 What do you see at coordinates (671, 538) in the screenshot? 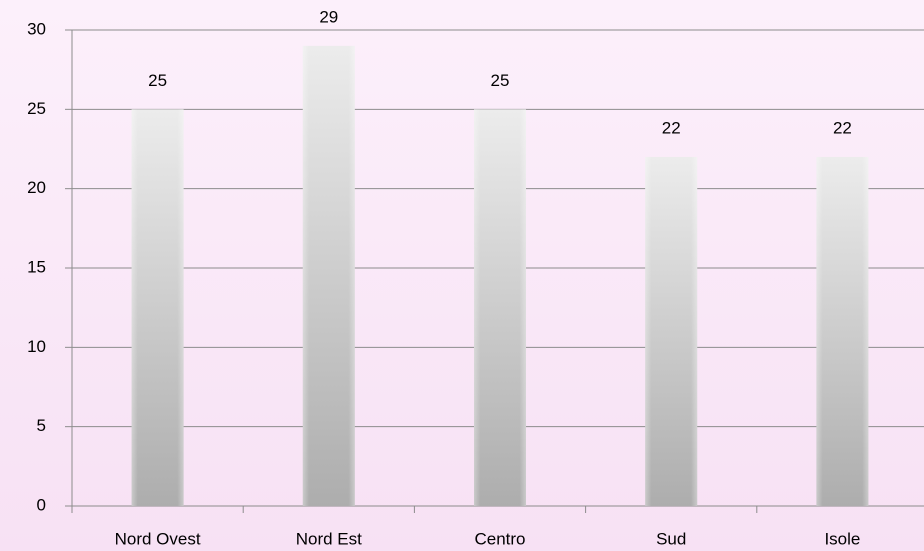
I see `x-tick-label: Sud` at bounding box center [671, 538].